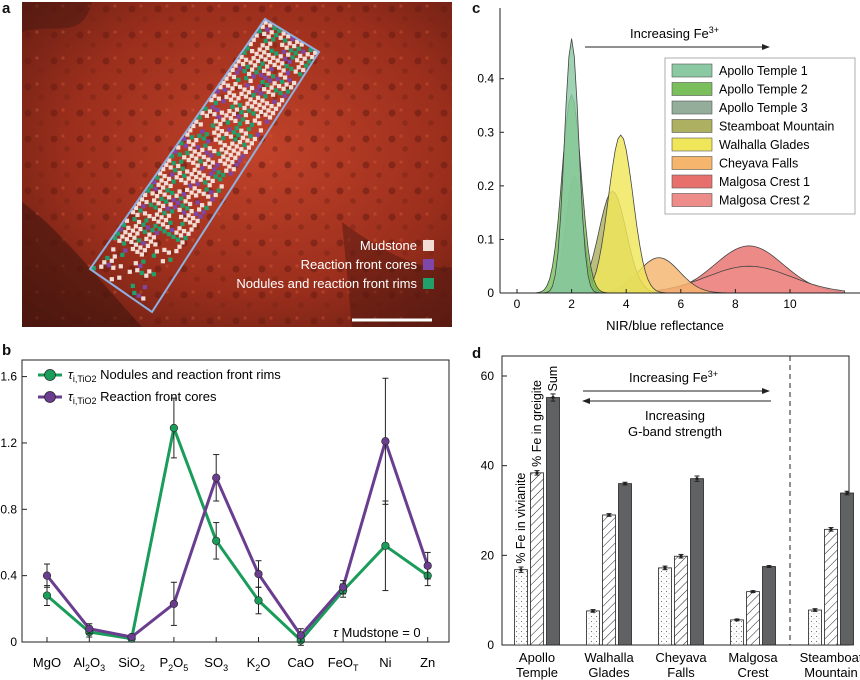 The width and height of the screenshot is (860, 680). What do you see at coordinates (265, 662) in the screenshot?
I see `chart-b-xtick-label-mid: O` at bounding box center [265, 662].